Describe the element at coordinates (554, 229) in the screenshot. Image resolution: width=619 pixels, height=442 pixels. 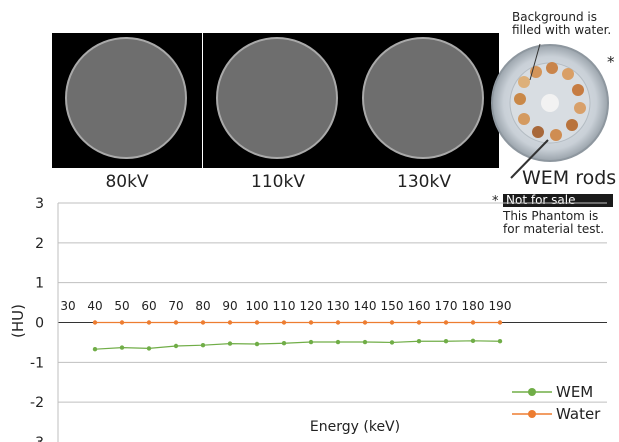
I see `material-note-line2: for material test.` at that location.